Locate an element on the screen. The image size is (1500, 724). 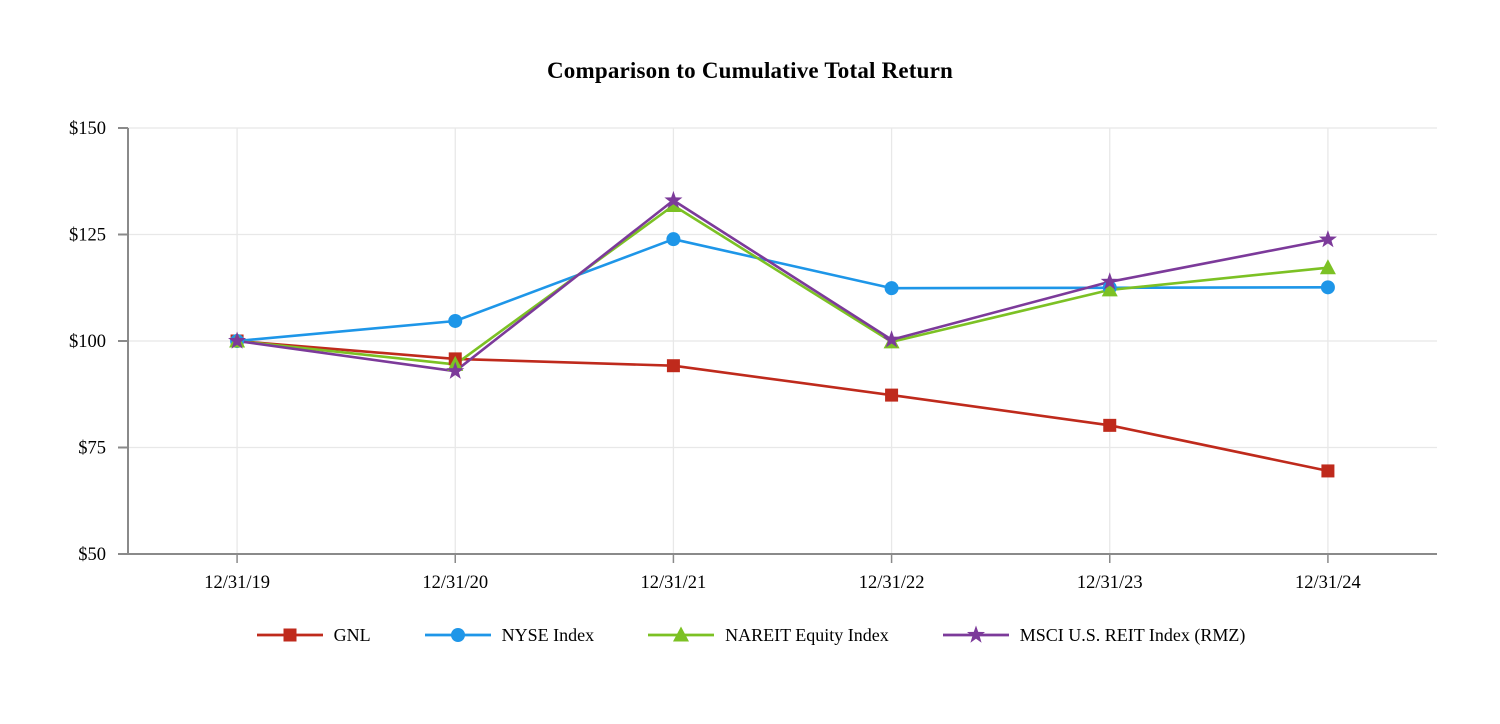
y-tick-label: $150 is located at coordinates (87, 129).